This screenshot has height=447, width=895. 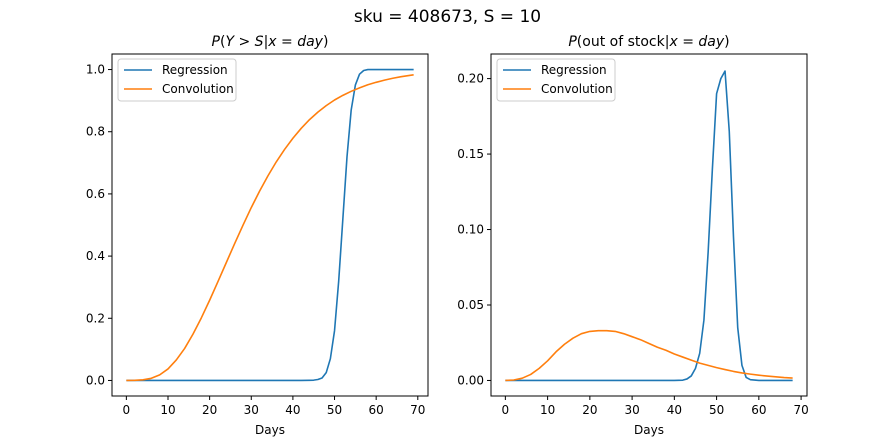 I want to click on y-tick-label: 1.0, so click(x=95, y=70).